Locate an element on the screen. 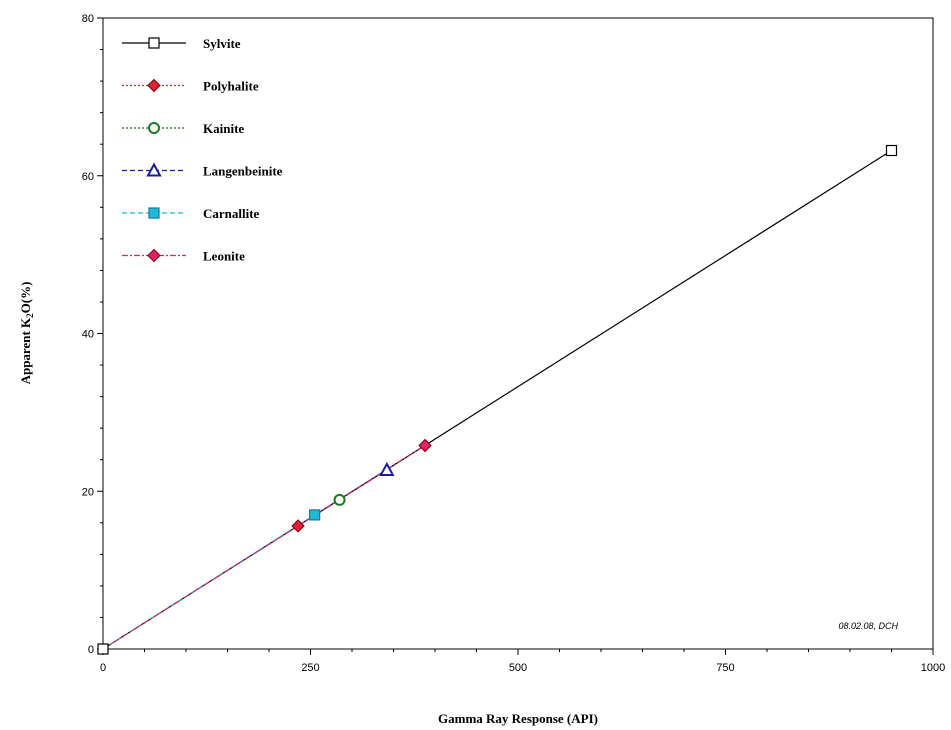 Image resolution: width=951 pixels, height=730 pixels. legend-label-sylvite: Sylvite is located at coordinates (222, 43).